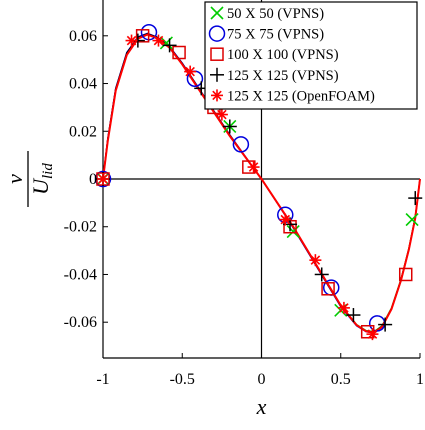 The image size is (425, 430). Describe the element at coordinates (275, 14) in the screenshot. I see `legend-label: 50 X 50 (VPNS)` at that location.